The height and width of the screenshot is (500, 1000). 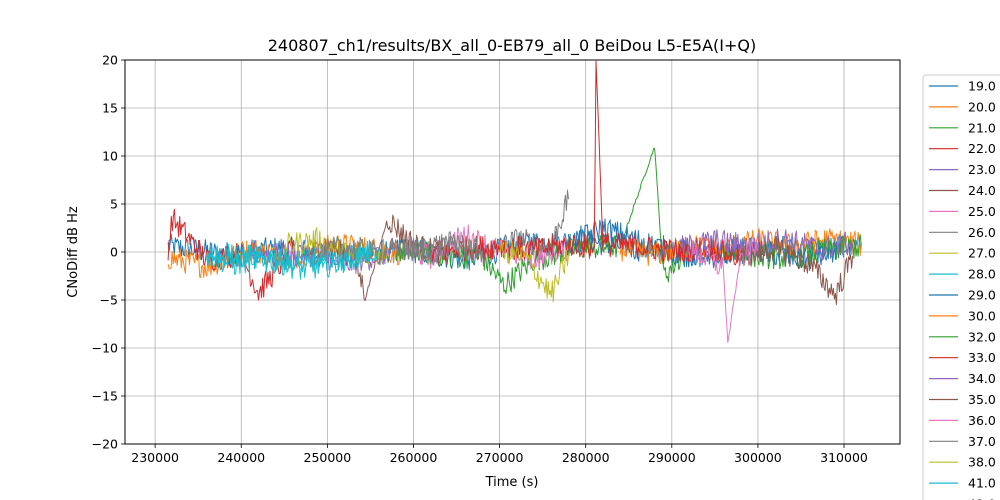 What do you see at coordinates (108, 252) in the screenshot?
I see `y-axis-ticks: −20 −15 −10 −5 0 5 10 15 20` at bounding box center [108, 252].